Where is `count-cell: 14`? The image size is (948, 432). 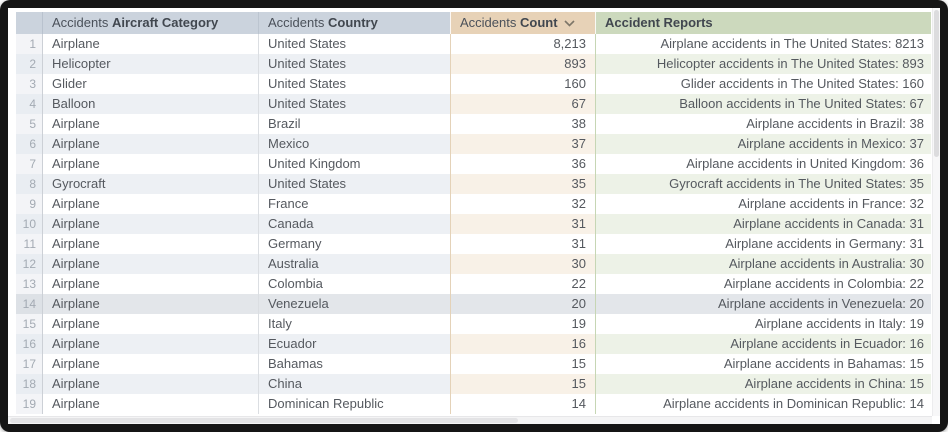 count-cell: 14 is located at coordinates (522, 404).